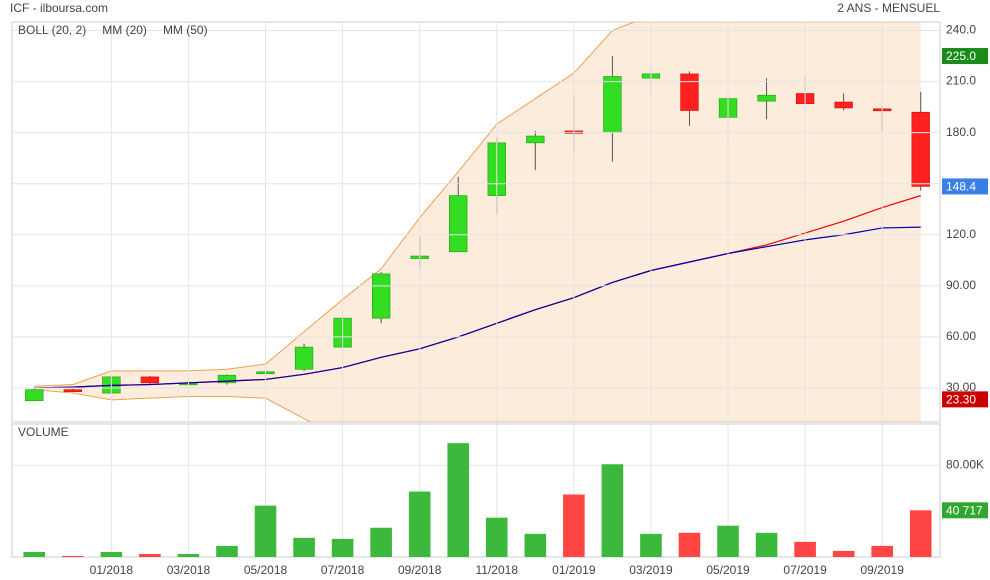  Describe the element at coordinates (124, 30) in the screenshot. I see `legend-entry: MM (20)` at that location.